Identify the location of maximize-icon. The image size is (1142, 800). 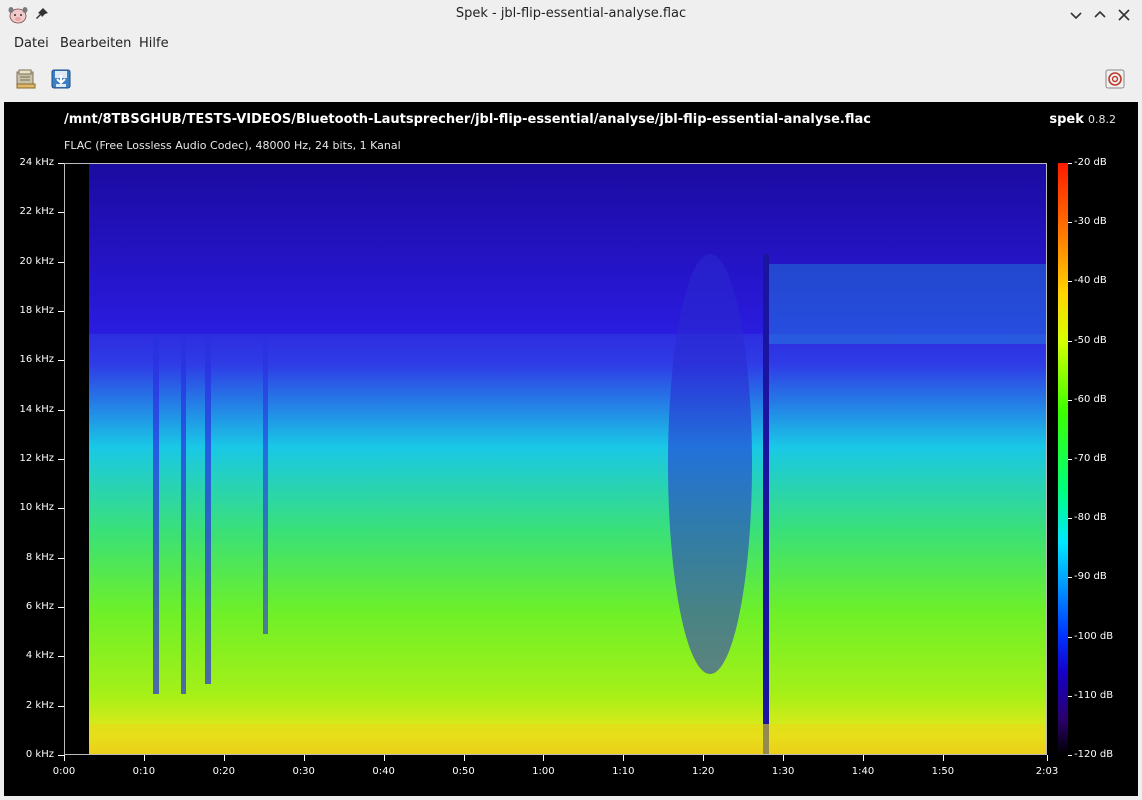
(1100, 15).